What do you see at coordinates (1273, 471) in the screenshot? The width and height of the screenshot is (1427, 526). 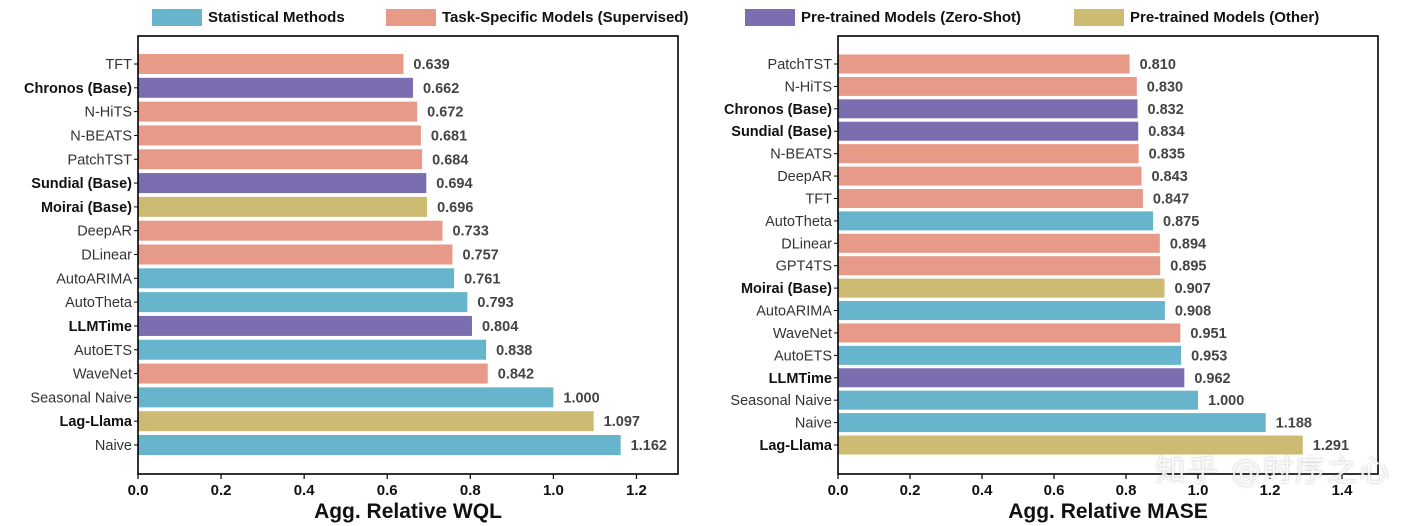 I see `watermark: 知乎 @时序之心` at bounding box center [1273, 471].